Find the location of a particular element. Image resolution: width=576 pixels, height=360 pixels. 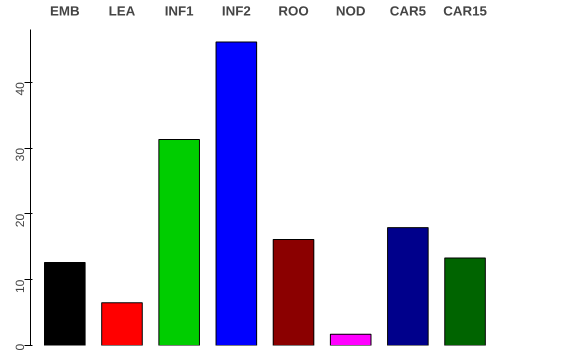

y-tick-label: 20 is located at coordinates (20, 221).